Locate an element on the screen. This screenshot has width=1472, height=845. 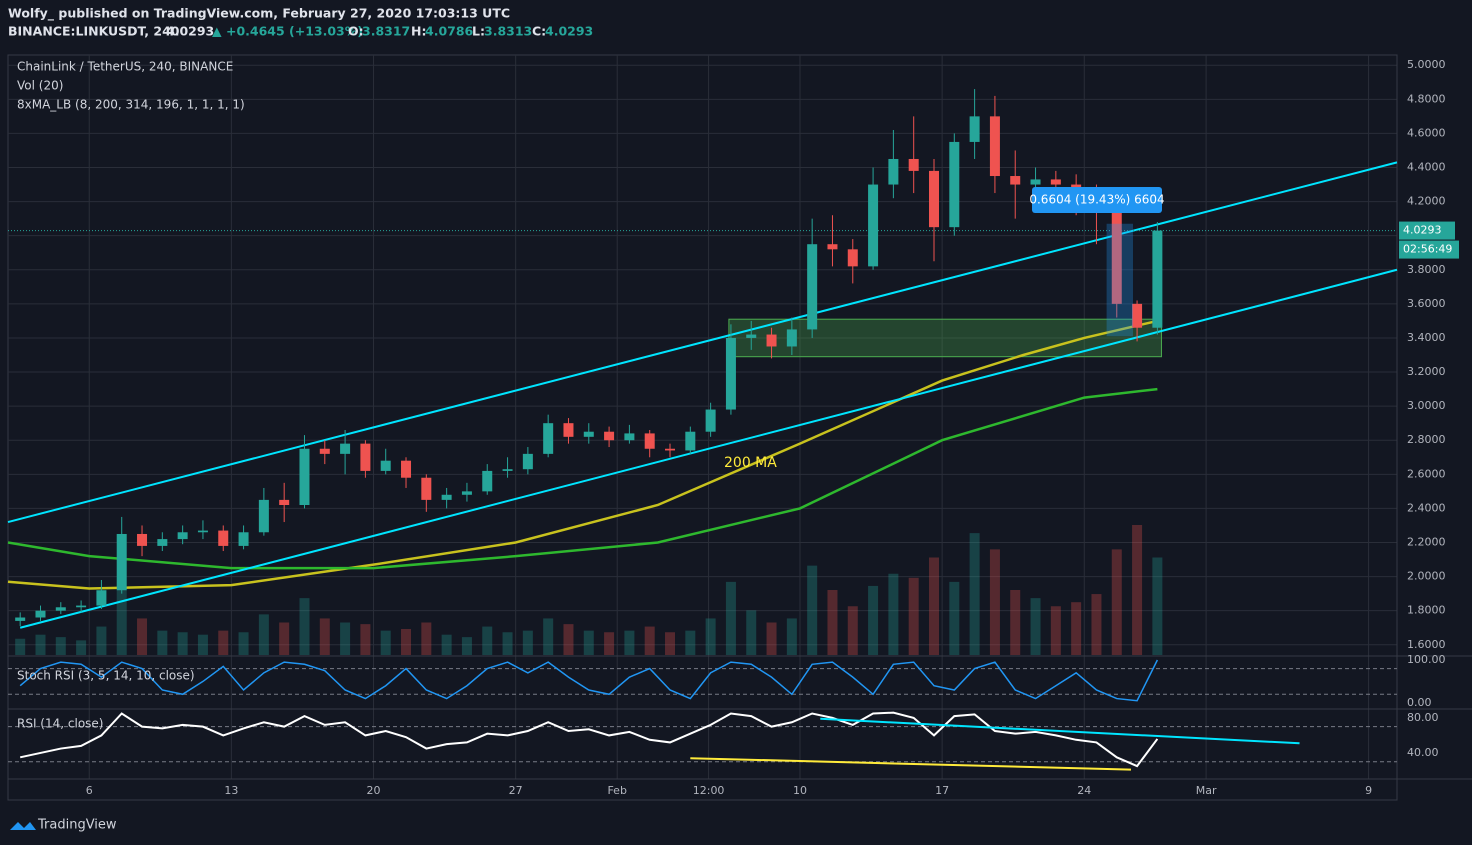
y-tick-label: 3.8000 is located at coordinates (1426, 269).